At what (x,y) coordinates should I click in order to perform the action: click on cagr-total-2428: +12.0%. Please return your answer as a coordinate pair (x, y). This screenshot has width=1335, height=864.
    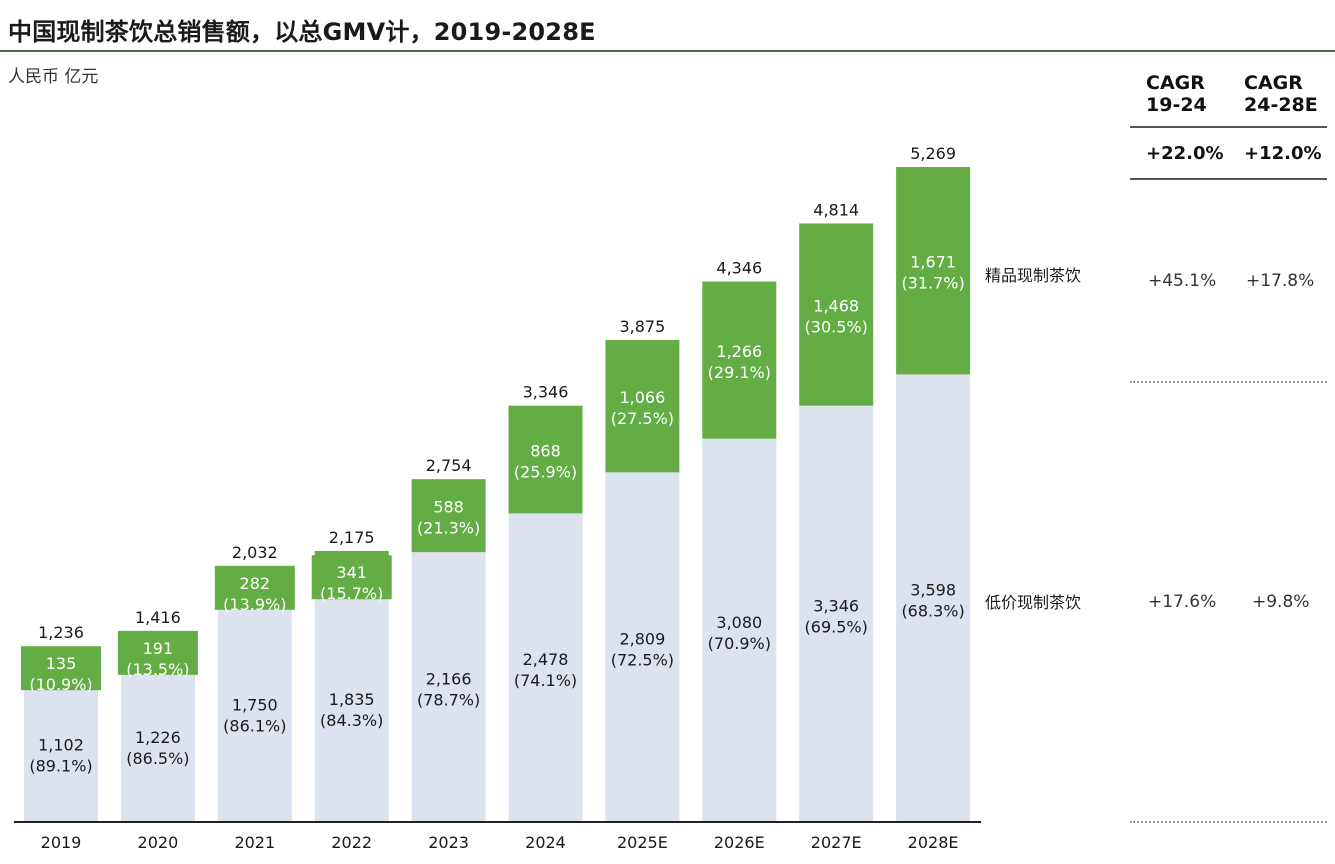
    Looking at the image, I should click on (1283, 153).